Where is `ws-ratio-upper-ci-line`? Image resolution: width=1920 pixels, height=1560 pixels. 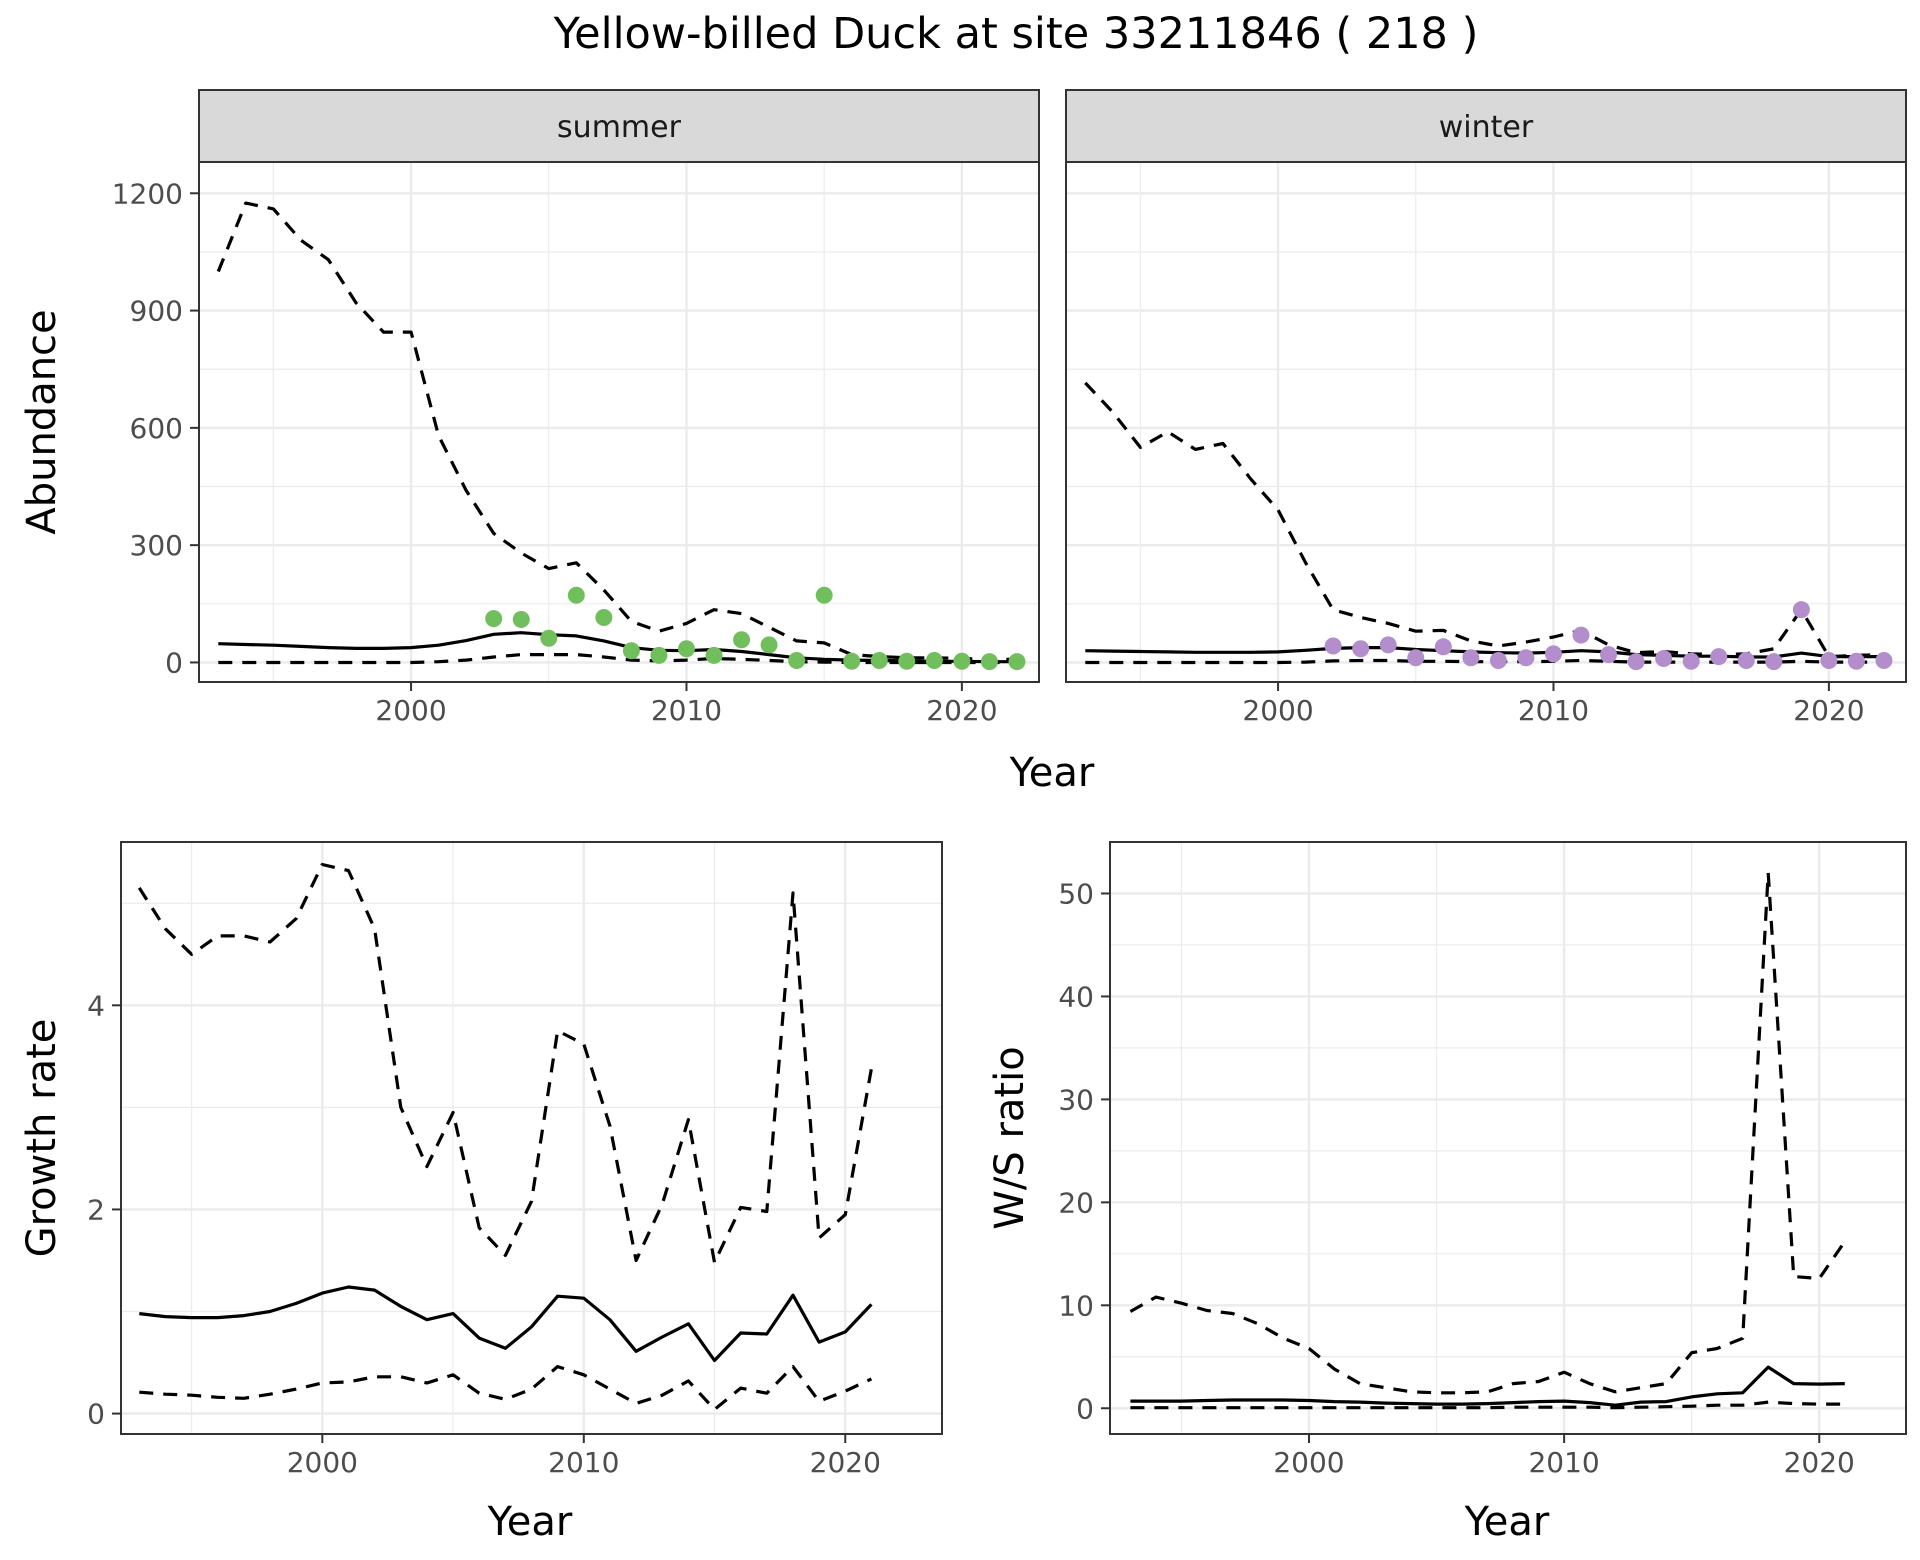
ws-ratio-upper-ci-line is located at coordinates (1488, 1133).